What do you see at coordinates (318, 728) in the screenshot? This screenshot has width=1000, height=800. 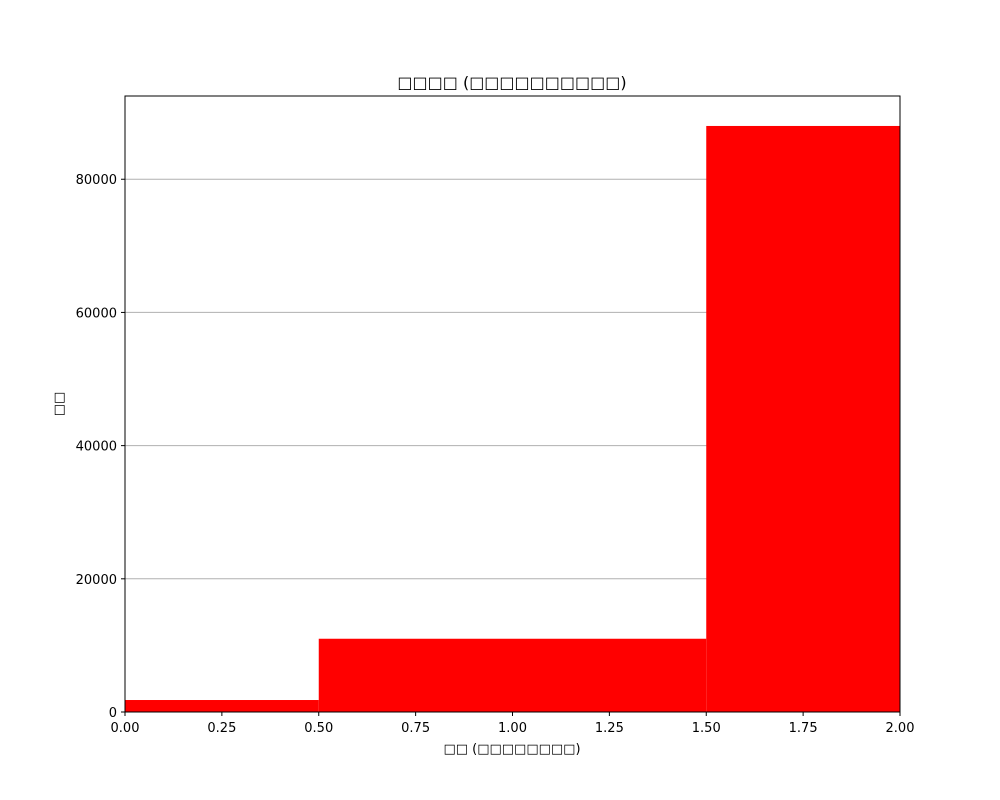 I see `x-tick-label: 0.50` at bounding box center [318, 728].